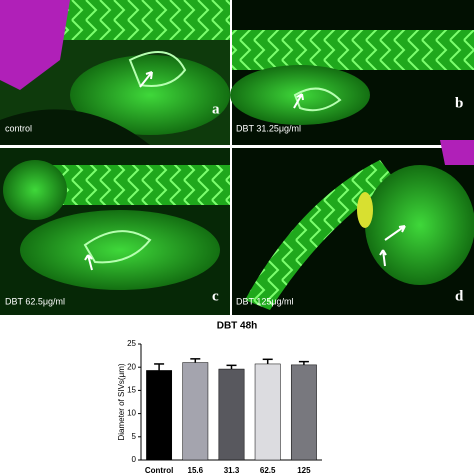 The width and height of the screenshot is (474, 474). I want to click on x-tick-label: 62.5, so click(268, 470).